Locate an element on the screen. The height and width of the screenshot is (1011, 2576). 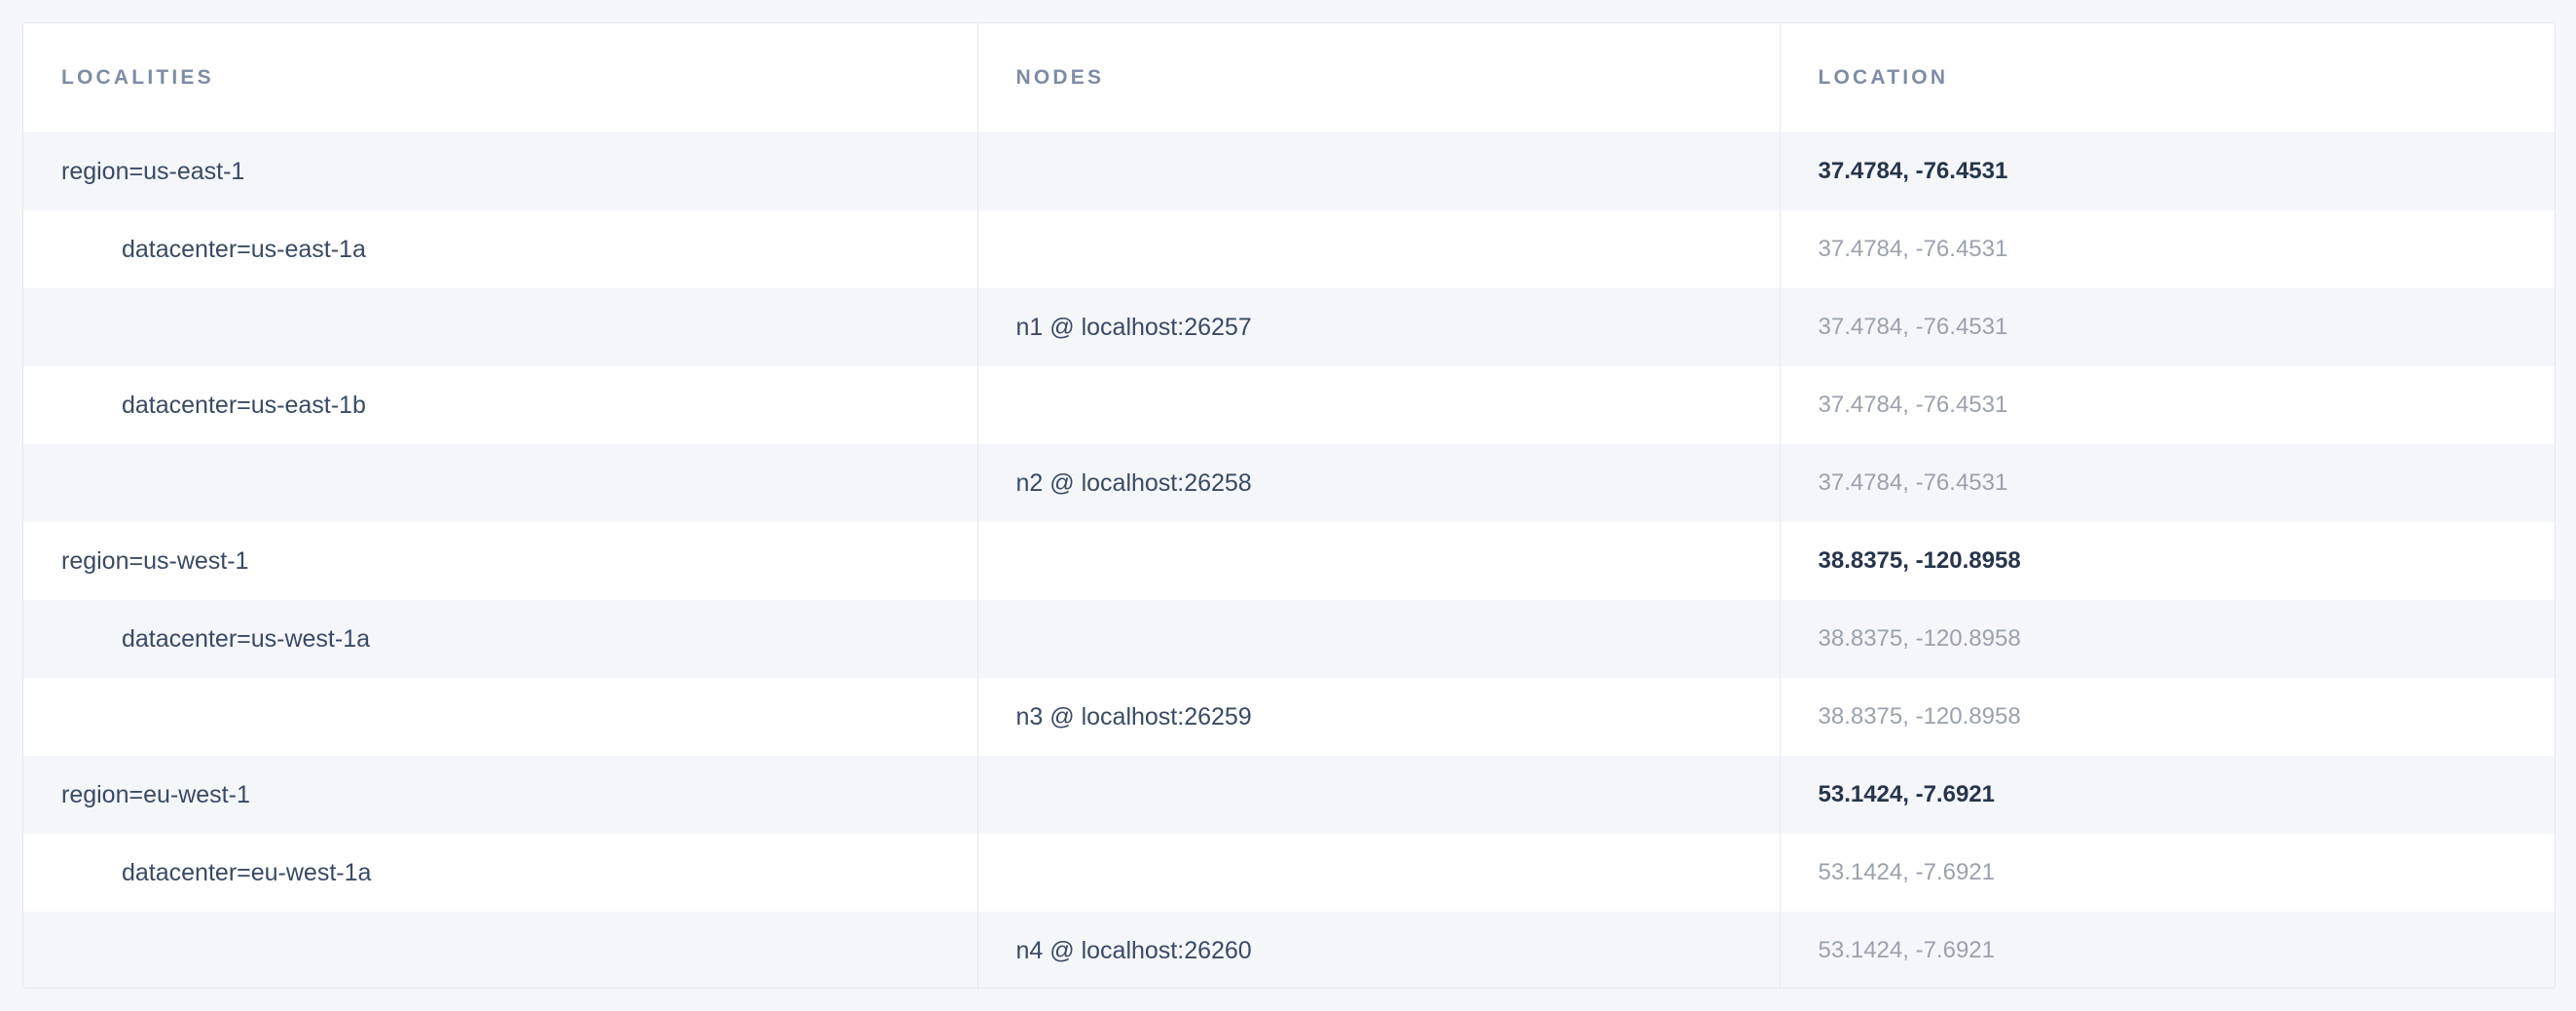
table-row: region=us-east-1 37.4784, -76.4531 is located at coordinates (1289, 171).